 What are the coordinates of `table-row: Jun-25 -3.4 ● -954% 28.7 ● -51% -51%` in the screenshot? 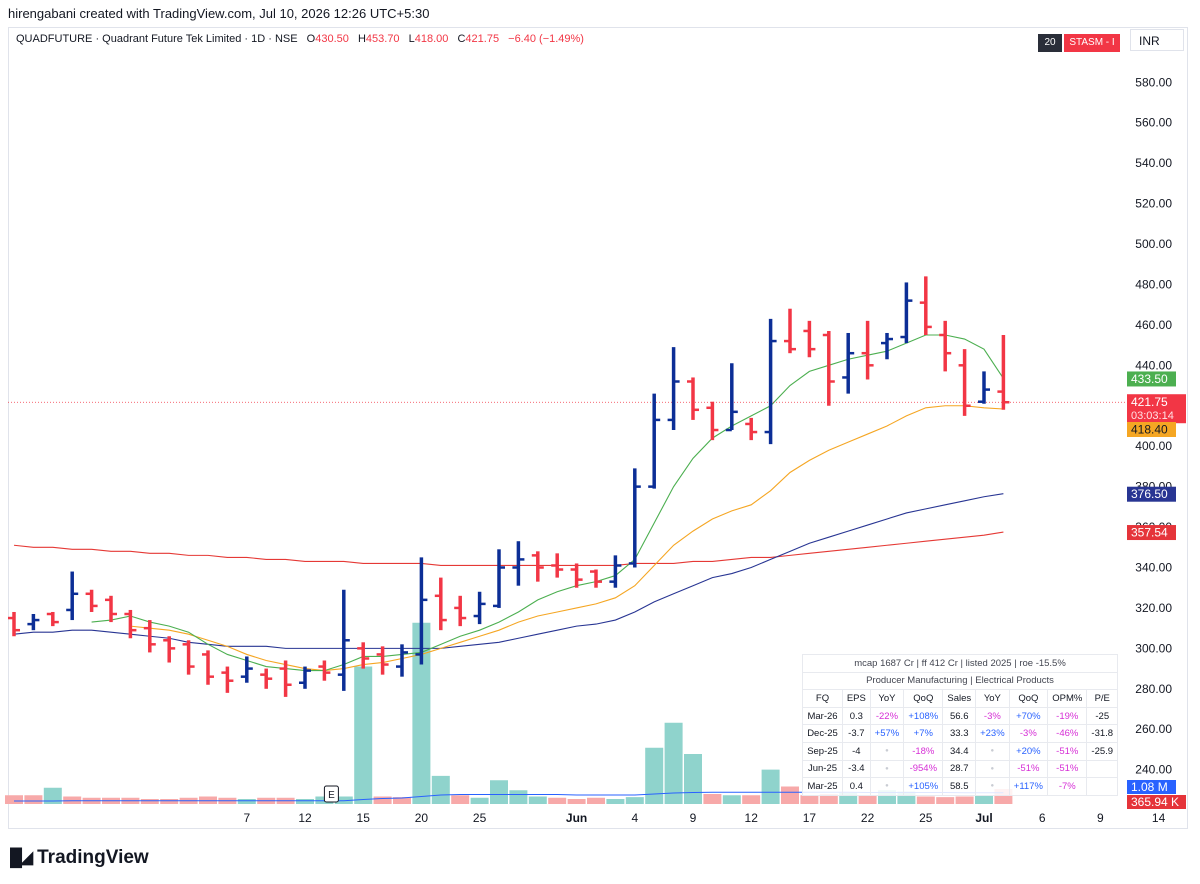 It's located at (959, 769).